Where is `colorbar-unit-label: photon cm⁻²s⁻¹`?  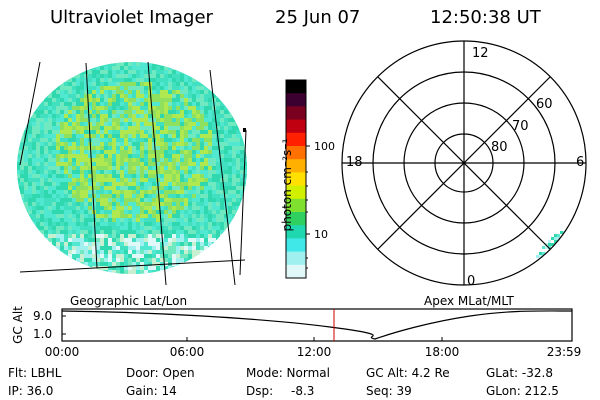
colorbar-unit-label: photon cm⁻²s⁻¹ is located at coordinates (287, 185).